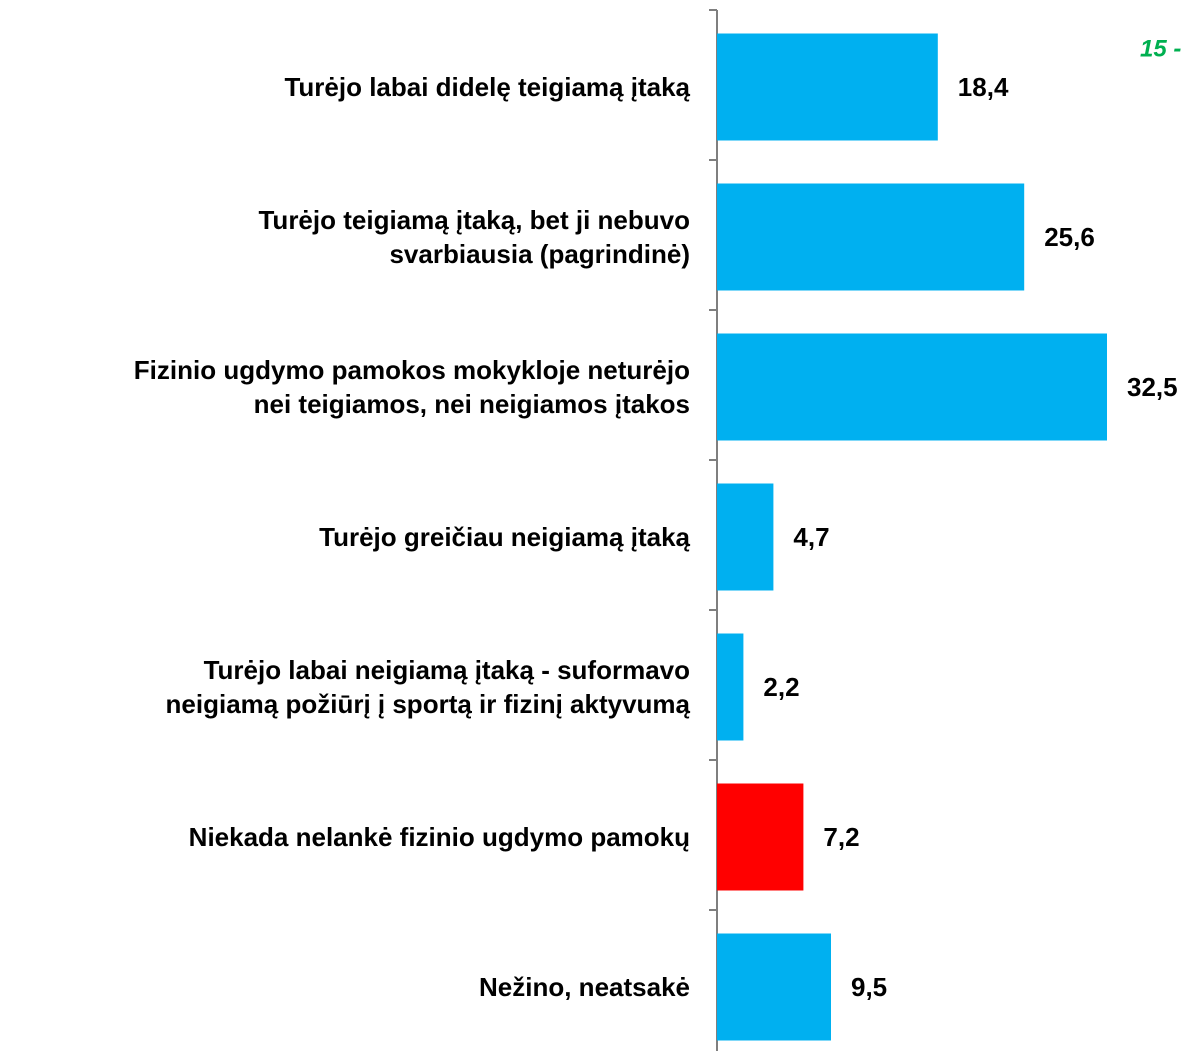 The image size is (1188, 1051). Describe the element at coordinates (983, 87) in the screenshot. I see `value-label: 18,4` at that location.